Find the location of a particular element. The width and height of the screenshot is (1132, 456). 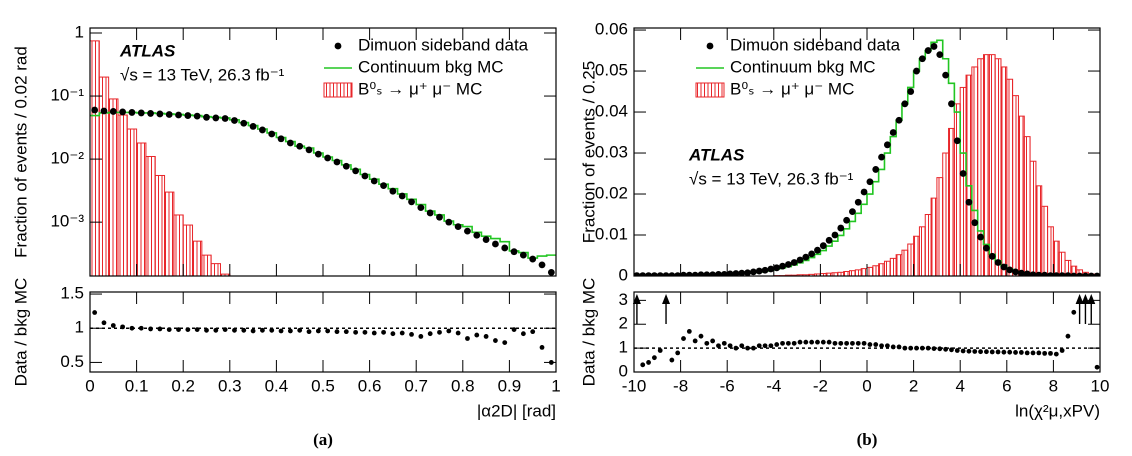

y-tick-label: 1 is located at coordinates (79, 327).